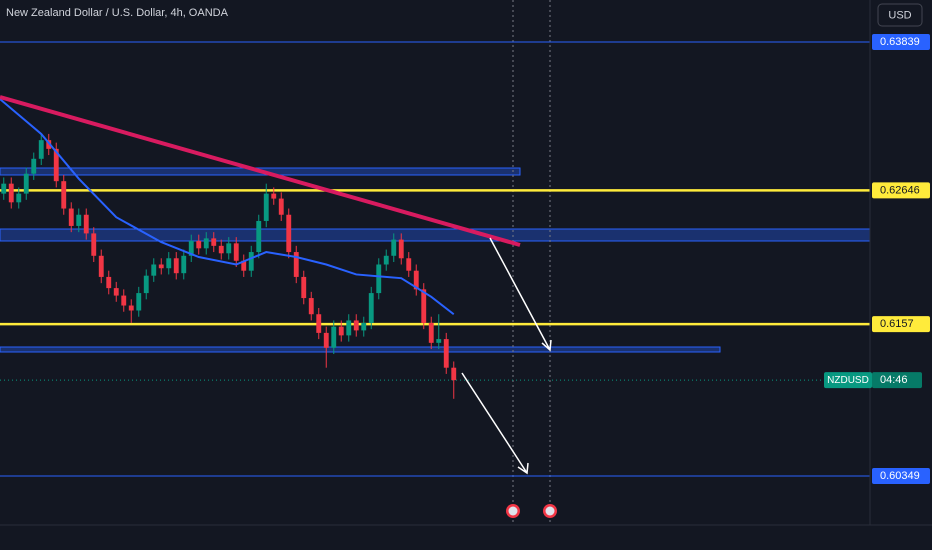 The height and width of the screenshot is (550, 932). What do you see at coordinates (894, 380) in the screenshot?
I see `countdown-label: 04:46` at bounding box center [894, 380].